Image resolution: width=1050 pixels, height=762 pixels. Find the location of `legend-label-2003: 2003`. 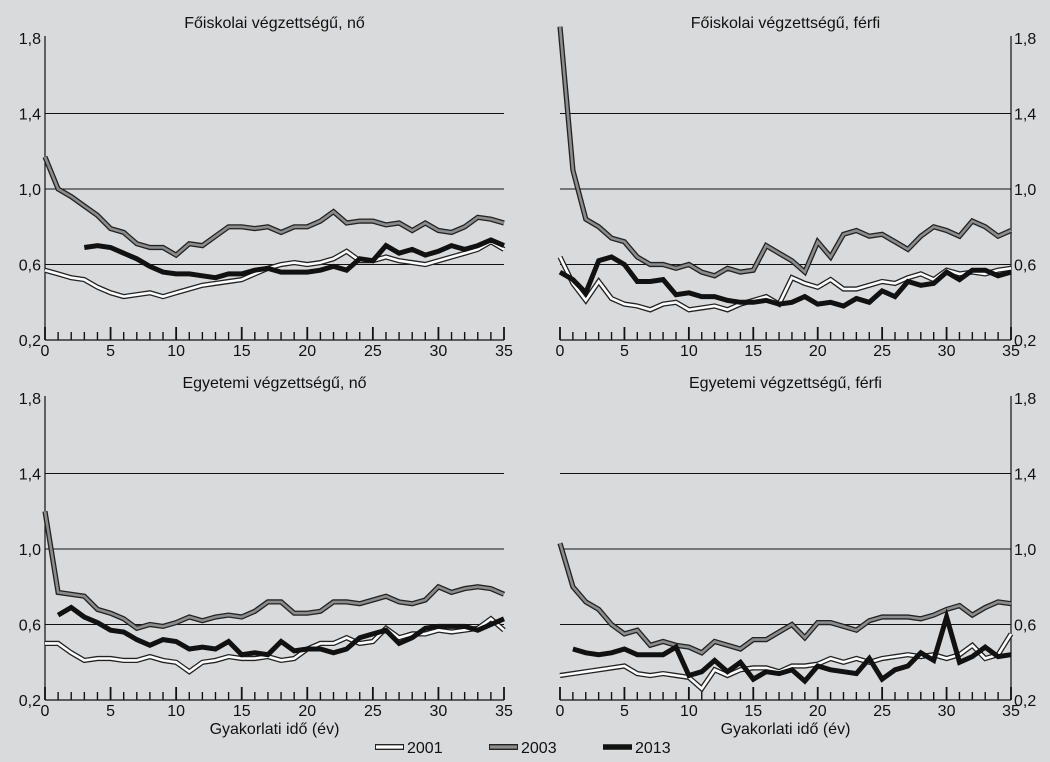

legend-label-2003: 2003 is located at coordinates (539, 748).